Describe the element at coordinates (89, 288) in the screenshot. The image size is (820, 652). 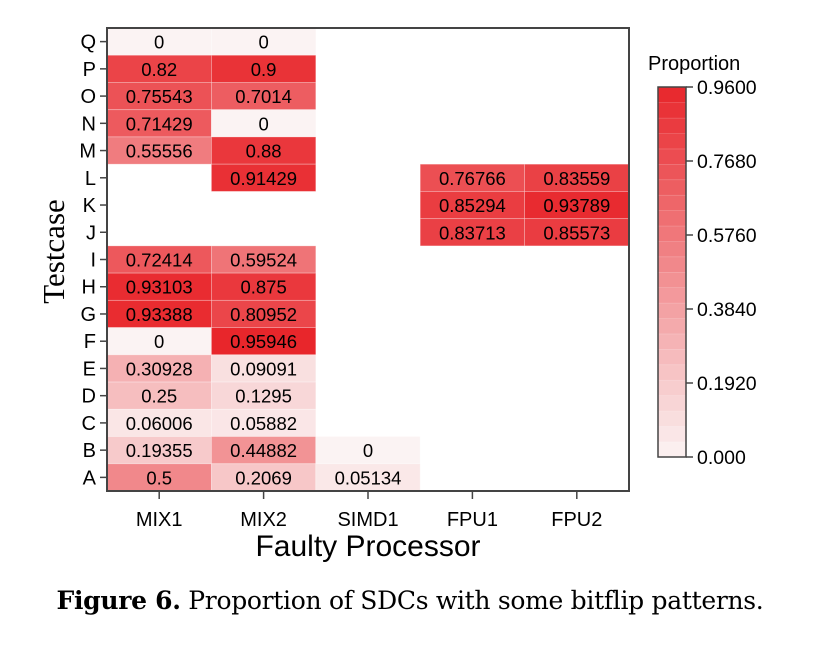
I see `y-tick-label: H` at that location.